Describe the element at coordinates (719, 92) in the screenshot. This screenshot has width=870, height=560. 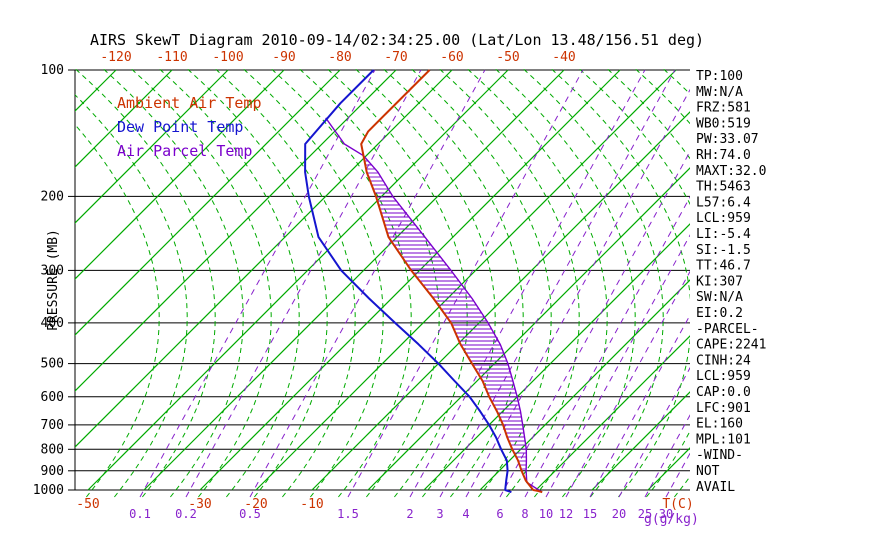
I see `stats-line: MW:N/A` at that location.